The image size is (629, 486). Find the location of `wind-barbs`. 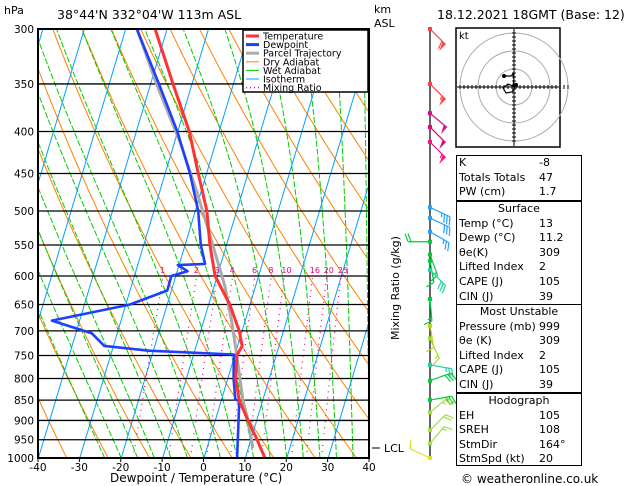

wind-barbs is located at coordinates (430, 243).